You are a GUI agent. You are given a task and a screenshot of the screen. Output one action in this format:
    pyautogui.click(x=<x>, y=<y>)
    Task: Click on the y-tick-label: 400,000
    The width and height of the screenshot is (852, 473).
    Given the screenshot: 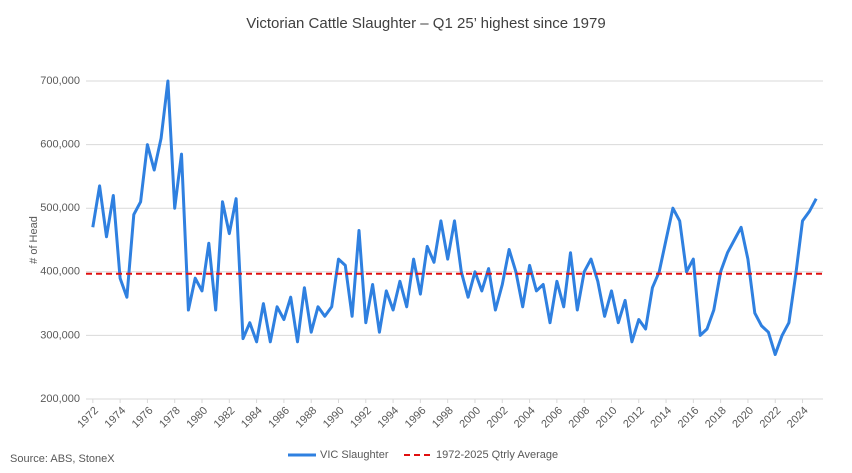 What is the action you would take?
    pyautogui.click(x=60, y=272)
    